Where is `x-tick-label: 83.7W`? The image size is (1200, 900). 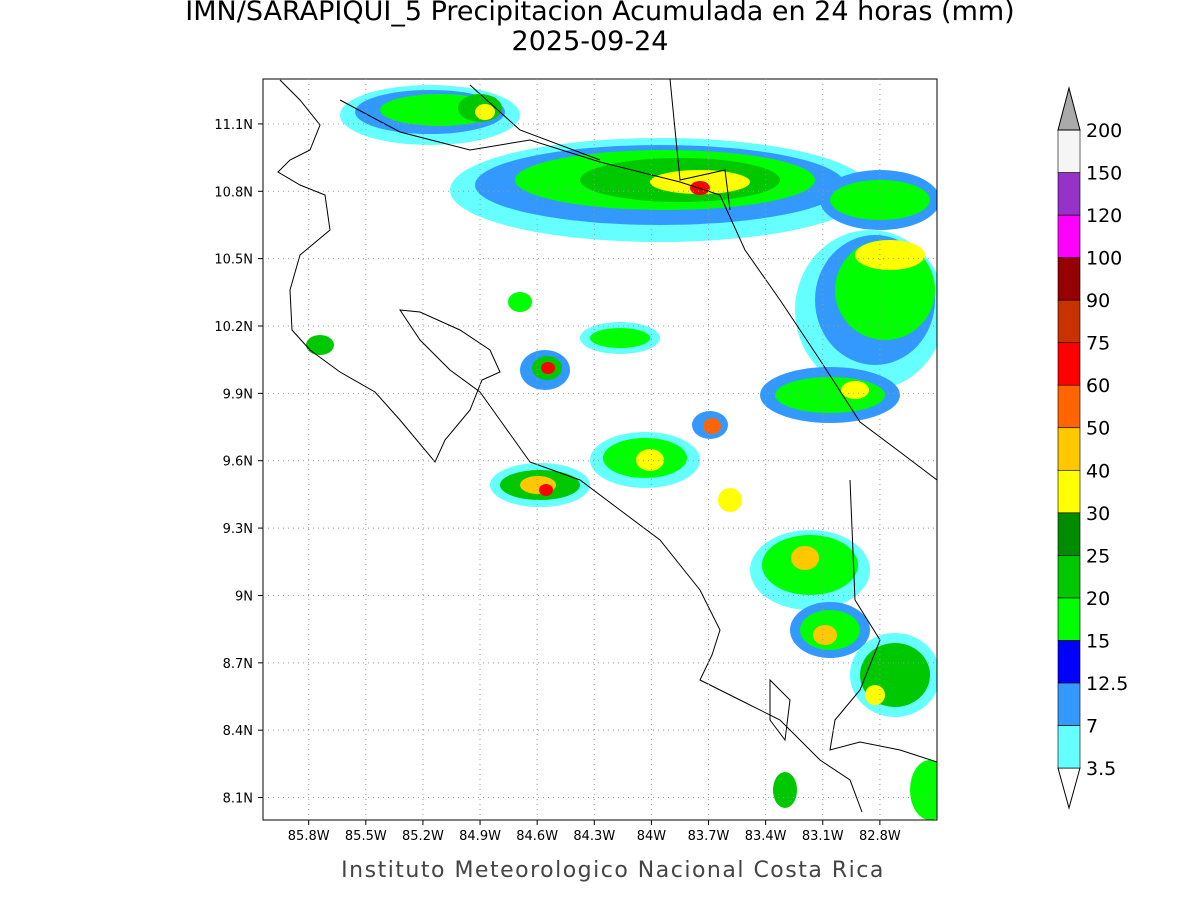 x-tick-label: 83.7W is located at coordinates (709, 836).